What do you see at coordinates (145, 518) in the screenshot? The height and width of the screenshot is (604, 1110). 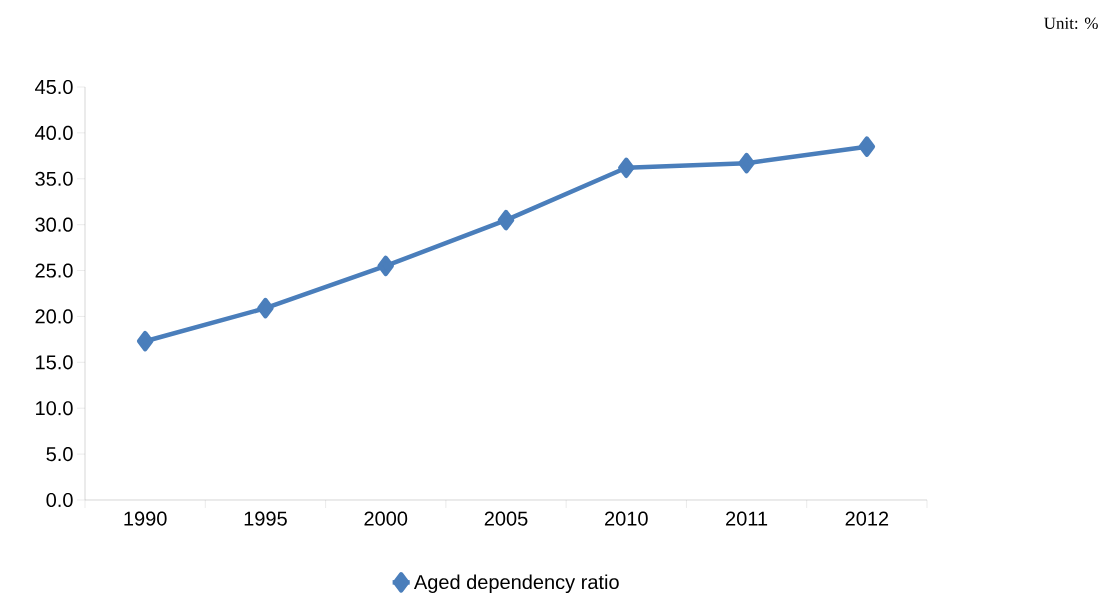 I see `x-tick-label: 1990` at bounding box center [145, 518].